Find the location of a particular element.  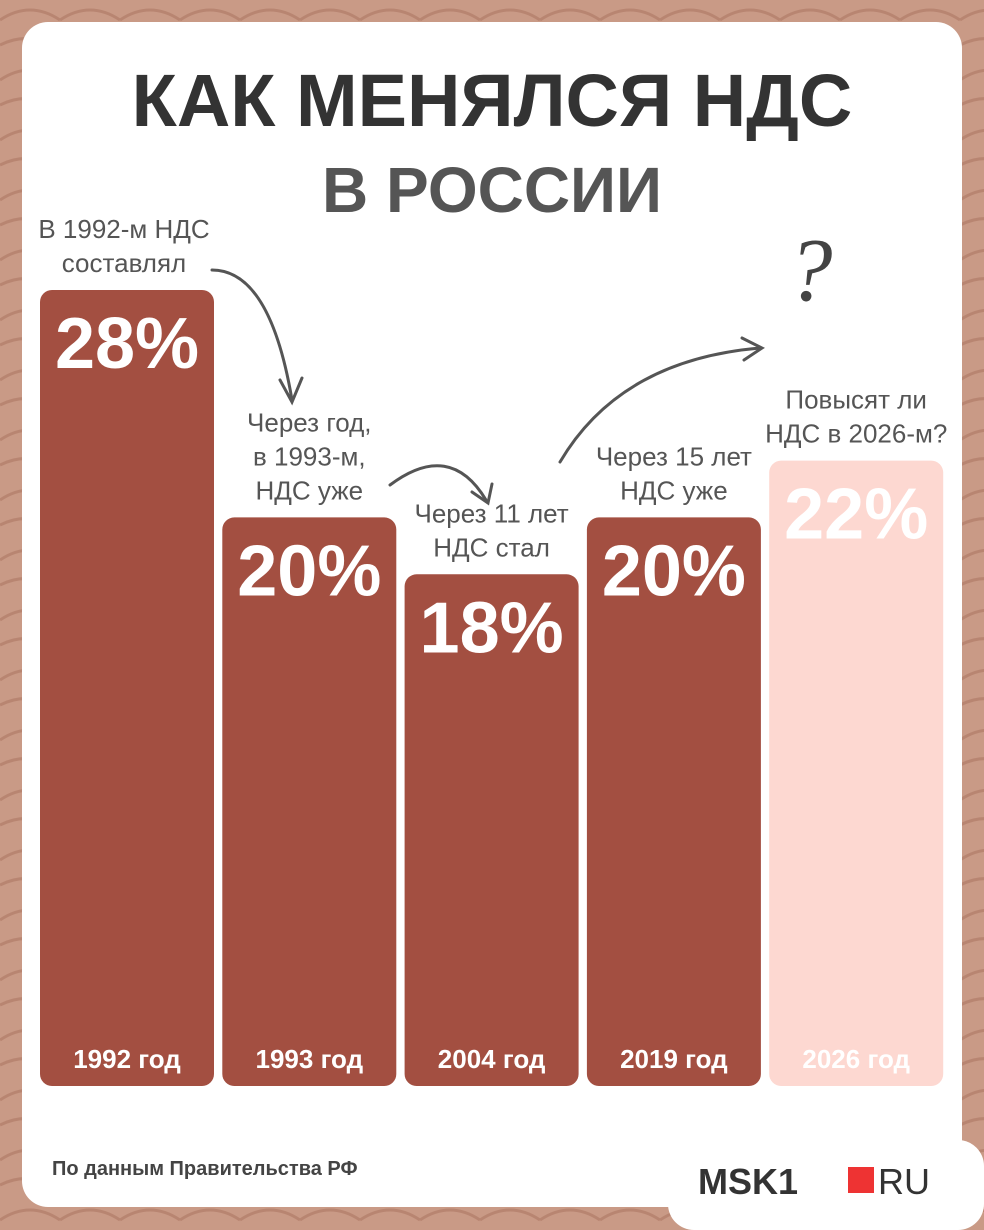

annotation-line: в 1993-м, is located at coordinates (309, 456).